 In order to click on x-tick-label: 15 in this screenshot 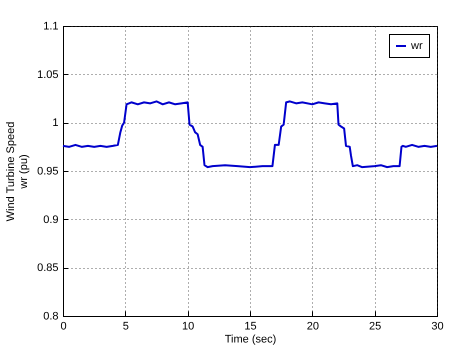, I will do `click(250, 326)`.